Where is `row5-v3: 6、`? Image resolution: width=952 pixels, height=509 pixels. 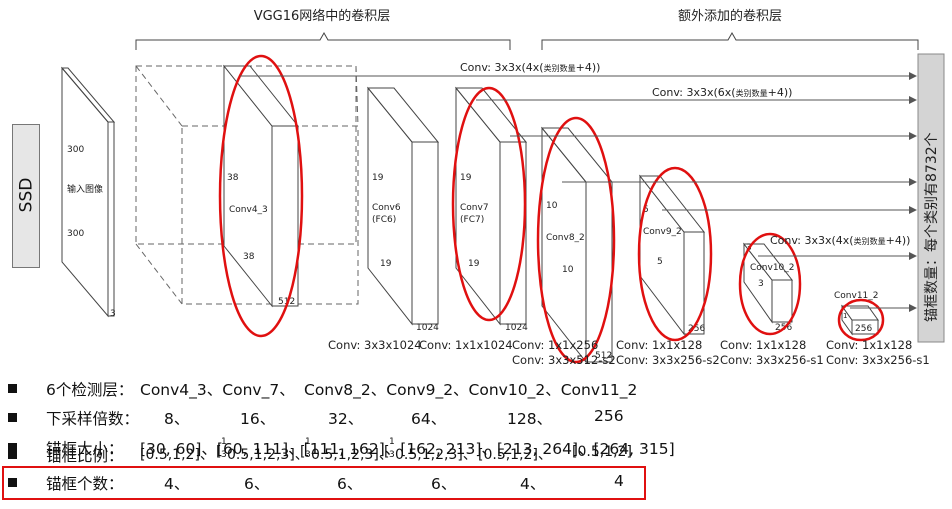 row5-v3: 6、 is located at coordinates (444, 484).